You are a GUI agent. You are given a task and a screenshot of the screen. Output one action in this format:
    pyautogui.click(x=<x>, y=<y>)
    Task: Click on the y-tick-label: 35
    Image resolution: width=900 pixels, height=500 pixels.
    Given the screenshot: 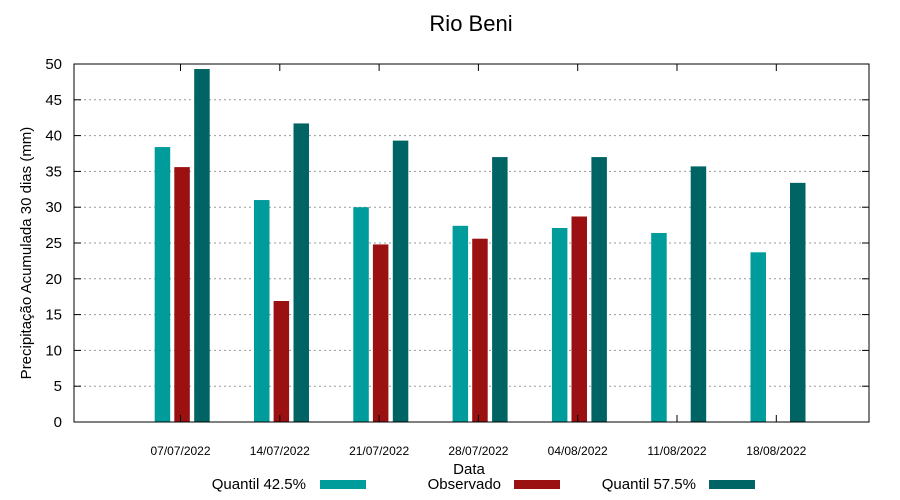 What is the action you would take?
    pyautogui.click(x=53, y=171)
    